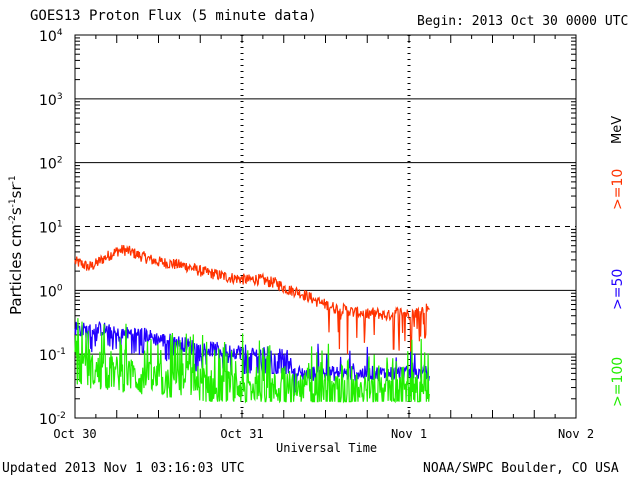 The height and width of the screenshot is (480, 640). Describe the element at coordinates (618, 189) in the screenshot. I see `legend-ge10: >=10` at that location.